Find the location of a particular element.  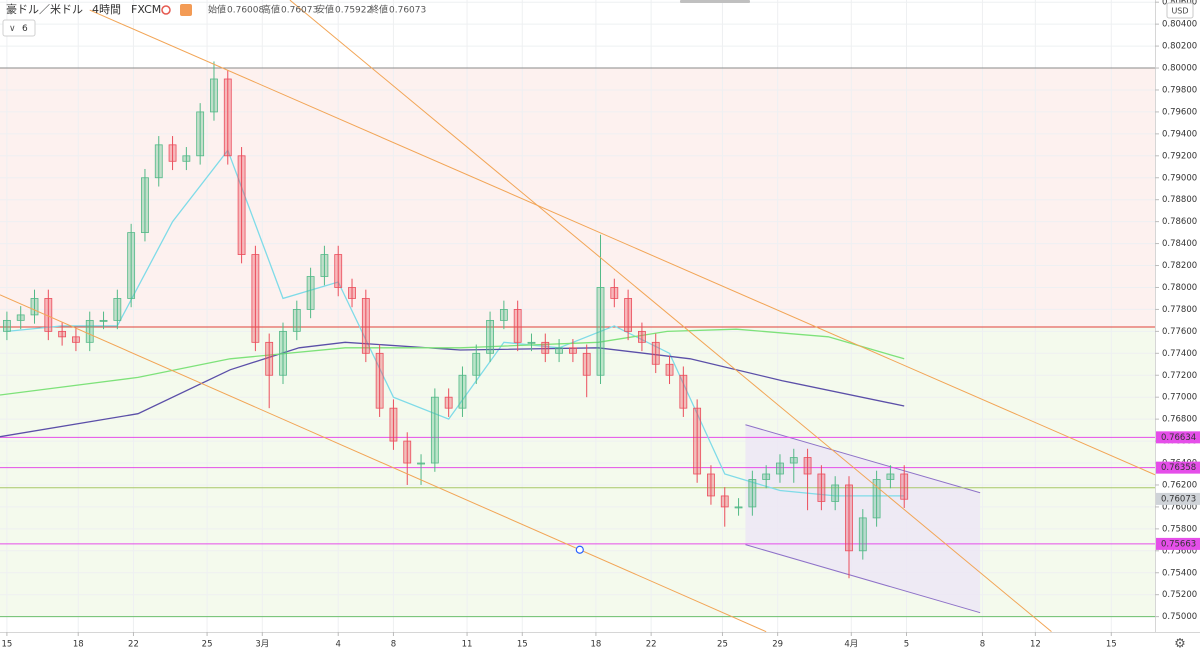

y-tick-label: 0.77600 is located at coordinates (1179, 332).